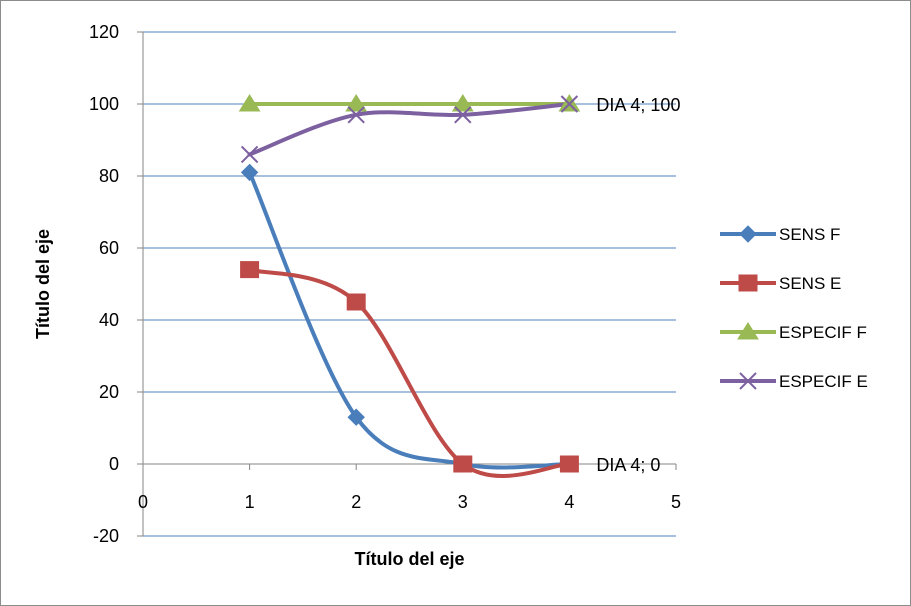  What do you see at coordinates (250, 502) in the screenshot?
I see `x-tick-label: 1` at bounding box center [250, 502].